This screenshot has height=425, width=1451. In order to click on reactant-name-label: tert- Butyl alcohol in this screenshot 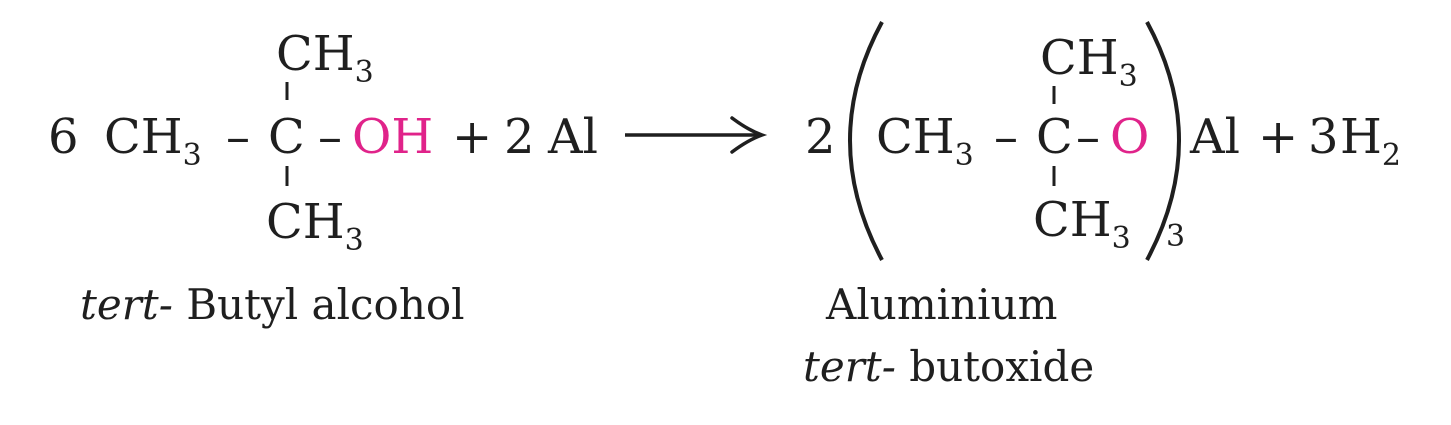, I will do `click(272, 305)`.